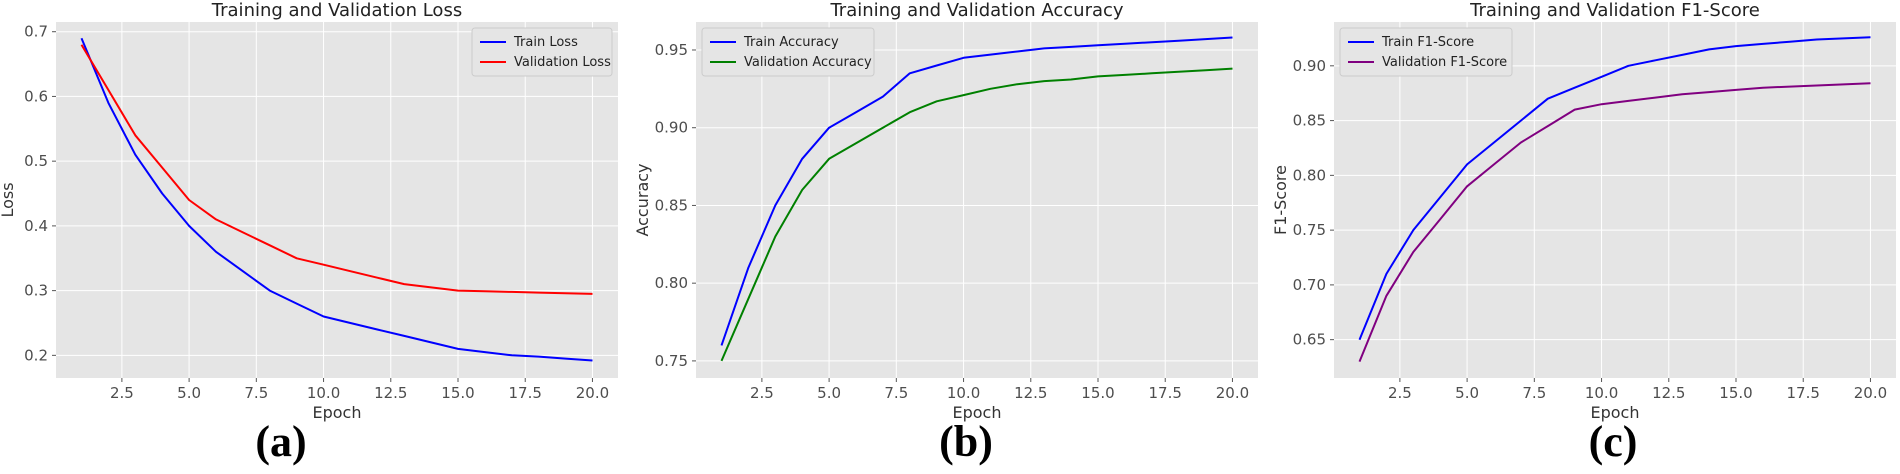 Image resolution: width=1900 pixels, height=474 pixels. What do you see at coordinates (1309, 340) in the screenshot?
I see `y-tick-label: 0.65` at bounding box center [1309, 340].